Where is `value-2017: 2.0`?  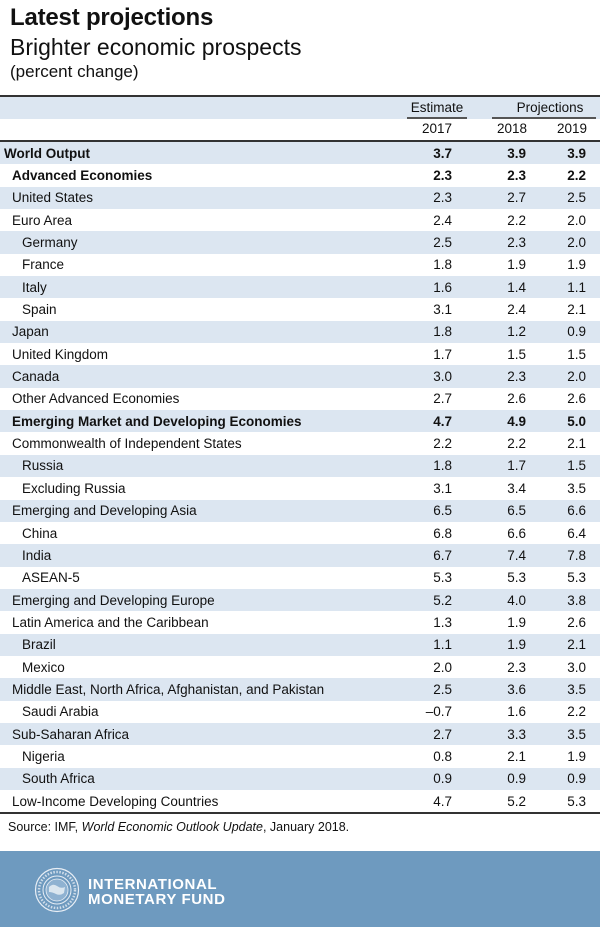 value-2017: 2.0 is located at coordinates (442, 667).